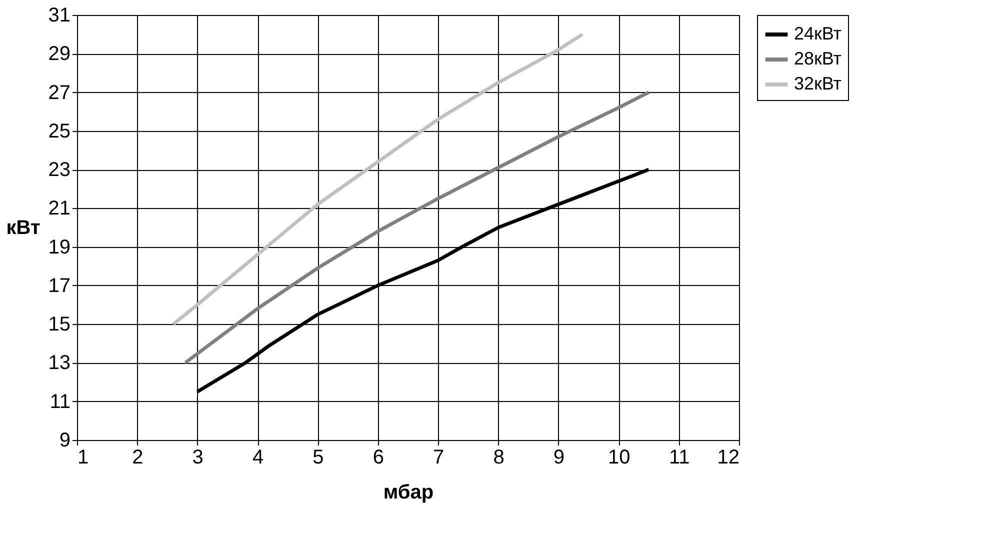 This screenshot has width=981, height=547. What do you see at coordinates (619, 457) in the screenshot?
I see `x-tick-label: 10` at bounding box center [619, 457].